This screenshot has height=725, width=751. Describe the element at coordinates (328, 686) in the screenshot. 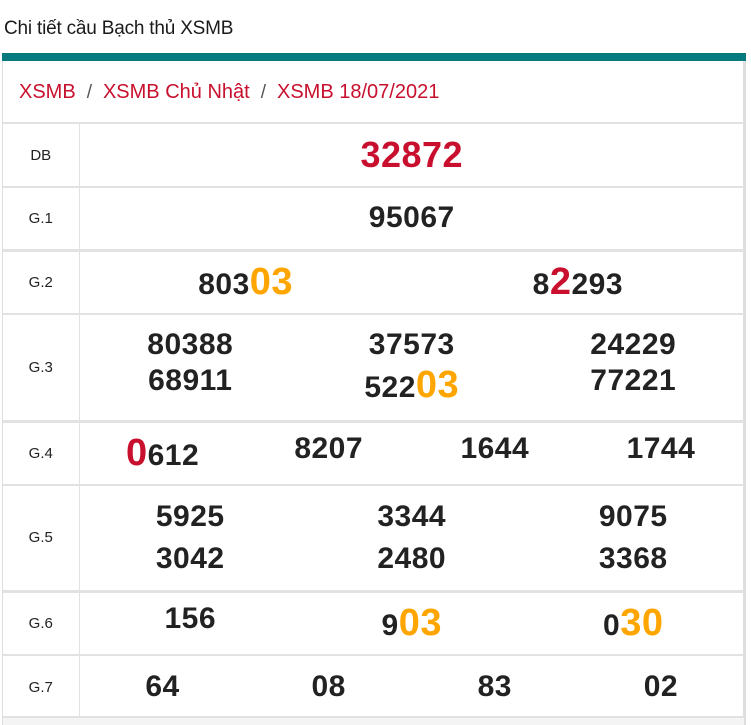

I see `prize-number: 08` at that location.